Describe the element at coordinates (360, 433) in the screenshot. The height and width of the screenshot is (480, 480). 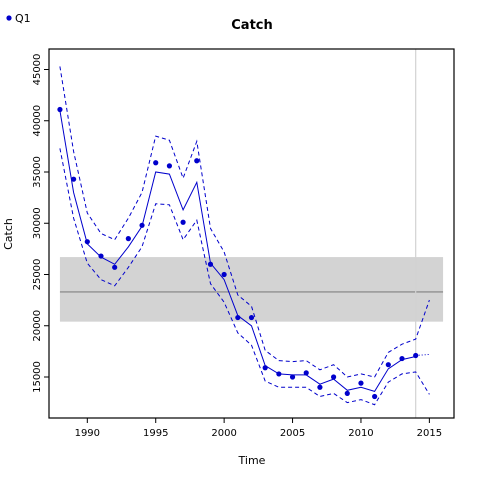
I see `x-tick-label-2010: 2010` at that location.